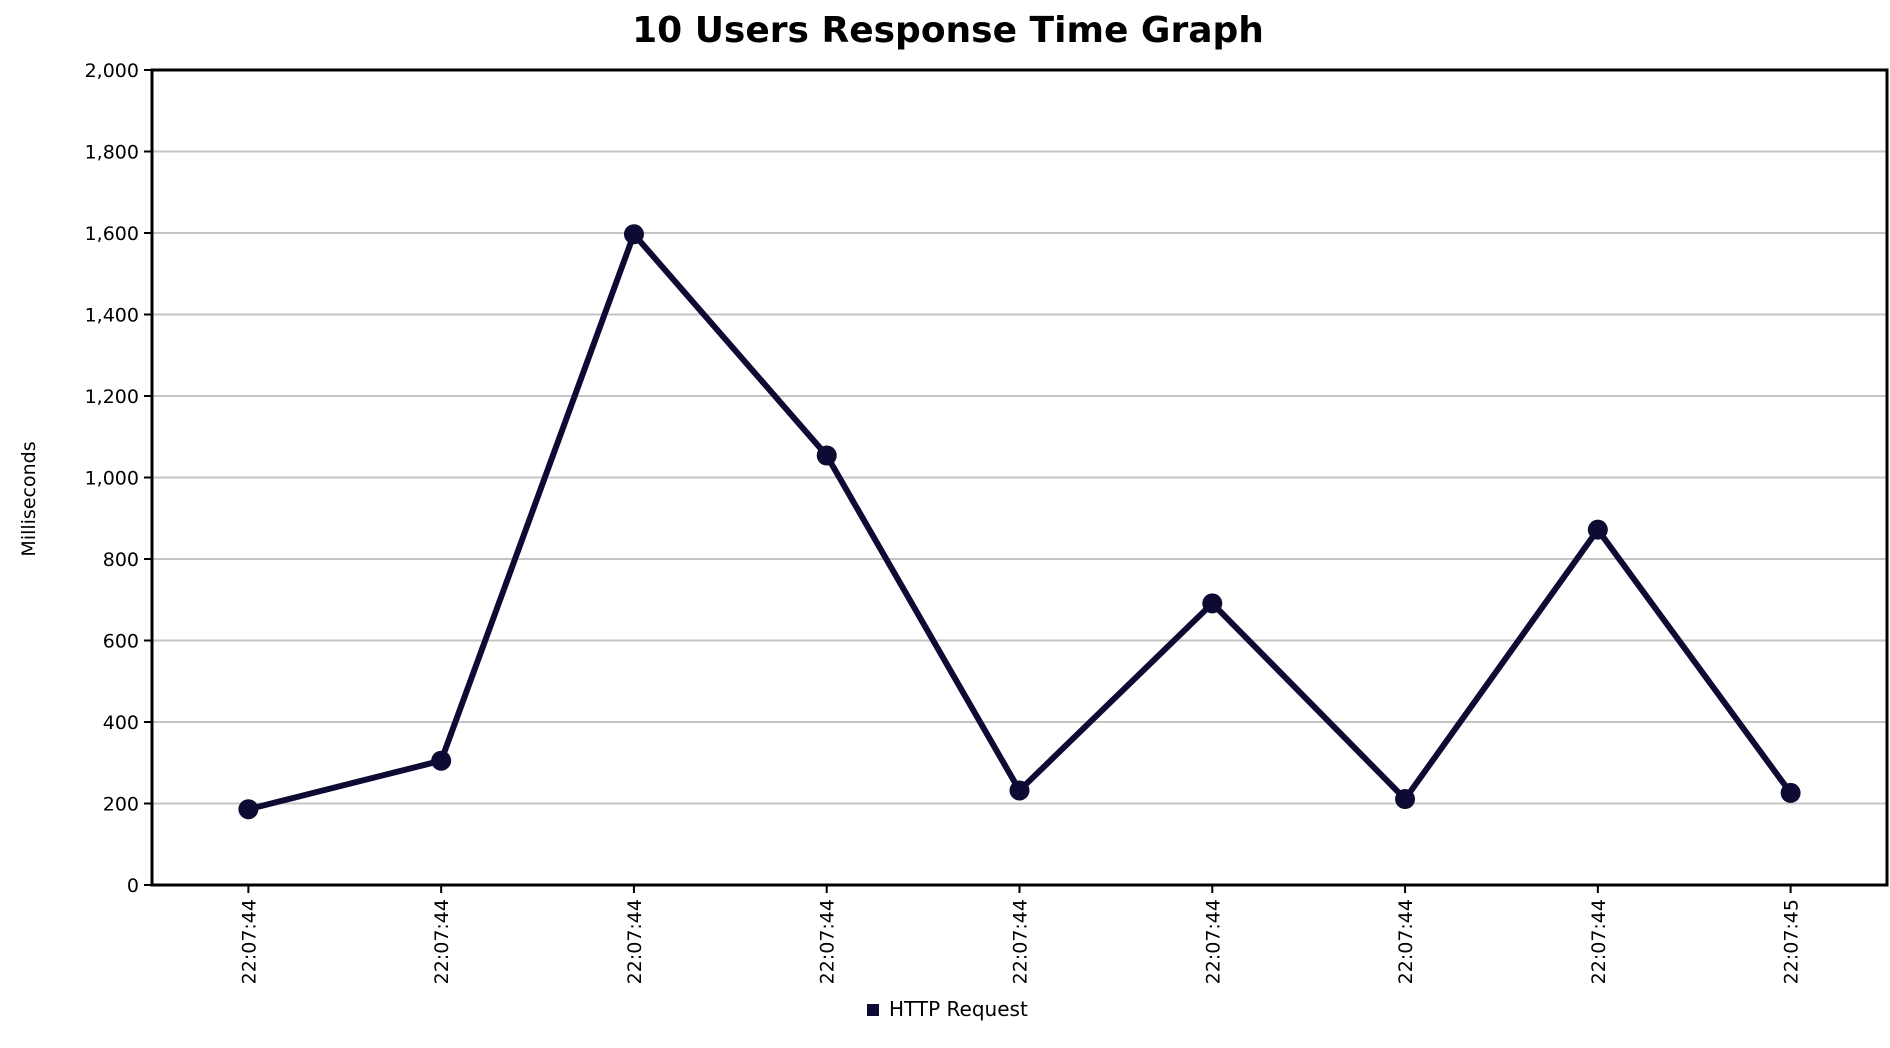 This screenshot has height=1048, width=1890. What do you see at coordinates (133, 886) in the screenshot?
I see `y-tick-label: 0` at bounding box center [133, 886].